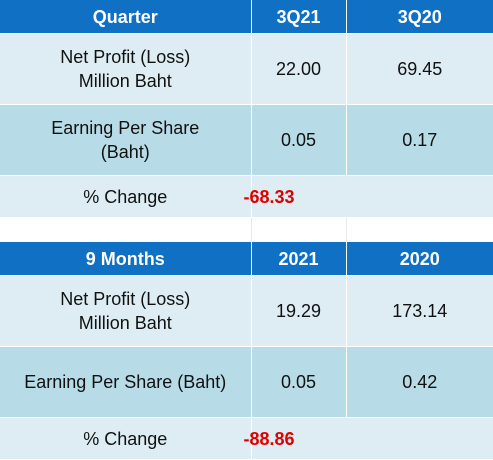 Image resolution: width=493 pixels, height=460 pixels. What do you see at coordinates (125, 128) in the screenshot?
I see `row-label-line1: Earning Per Share` at bounding box center [125, 128].